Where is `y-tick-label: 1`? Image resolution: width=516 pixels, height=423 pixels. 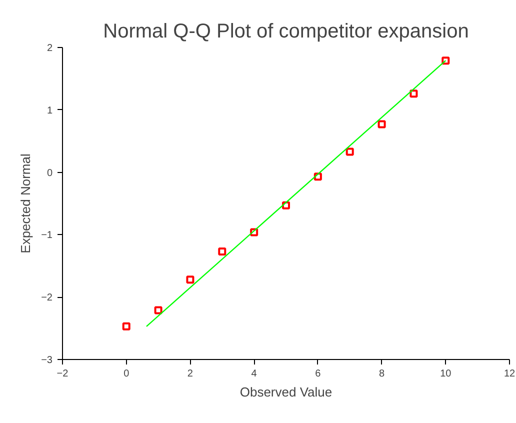 y-tick-label: 1 is located at coordinates (49, 110).